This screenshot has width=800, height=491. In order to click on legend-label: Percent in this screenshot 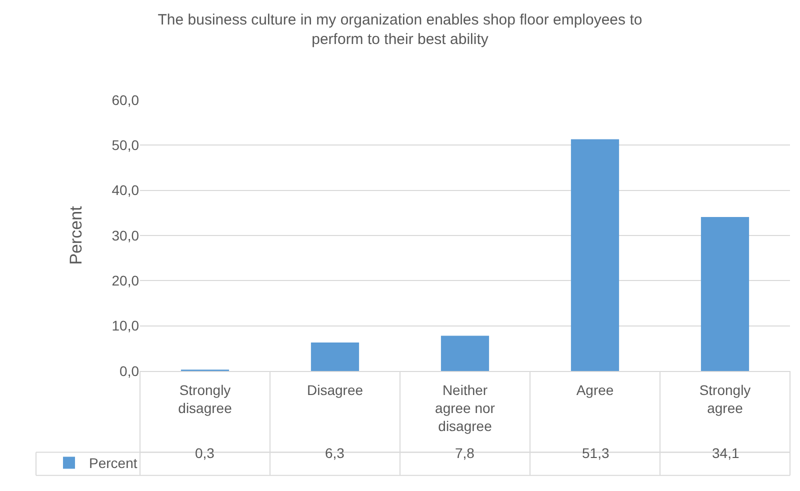, I will do `click(113, 463)`.